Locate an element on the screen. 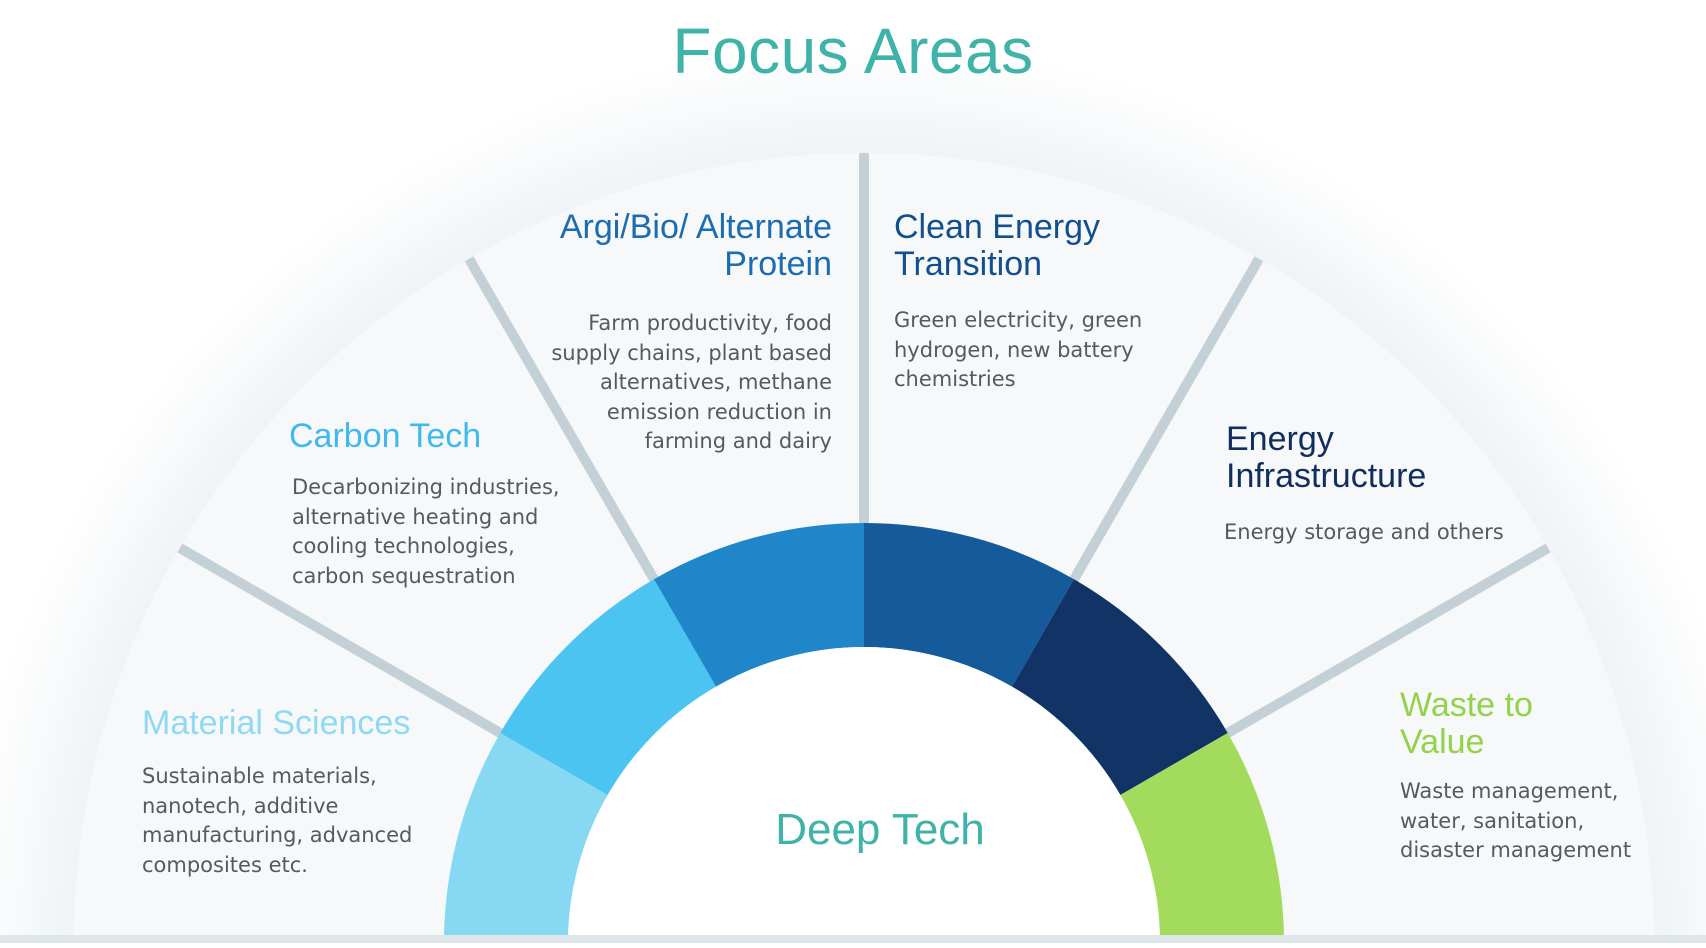  center-hub is located at coordinates (864, 797).